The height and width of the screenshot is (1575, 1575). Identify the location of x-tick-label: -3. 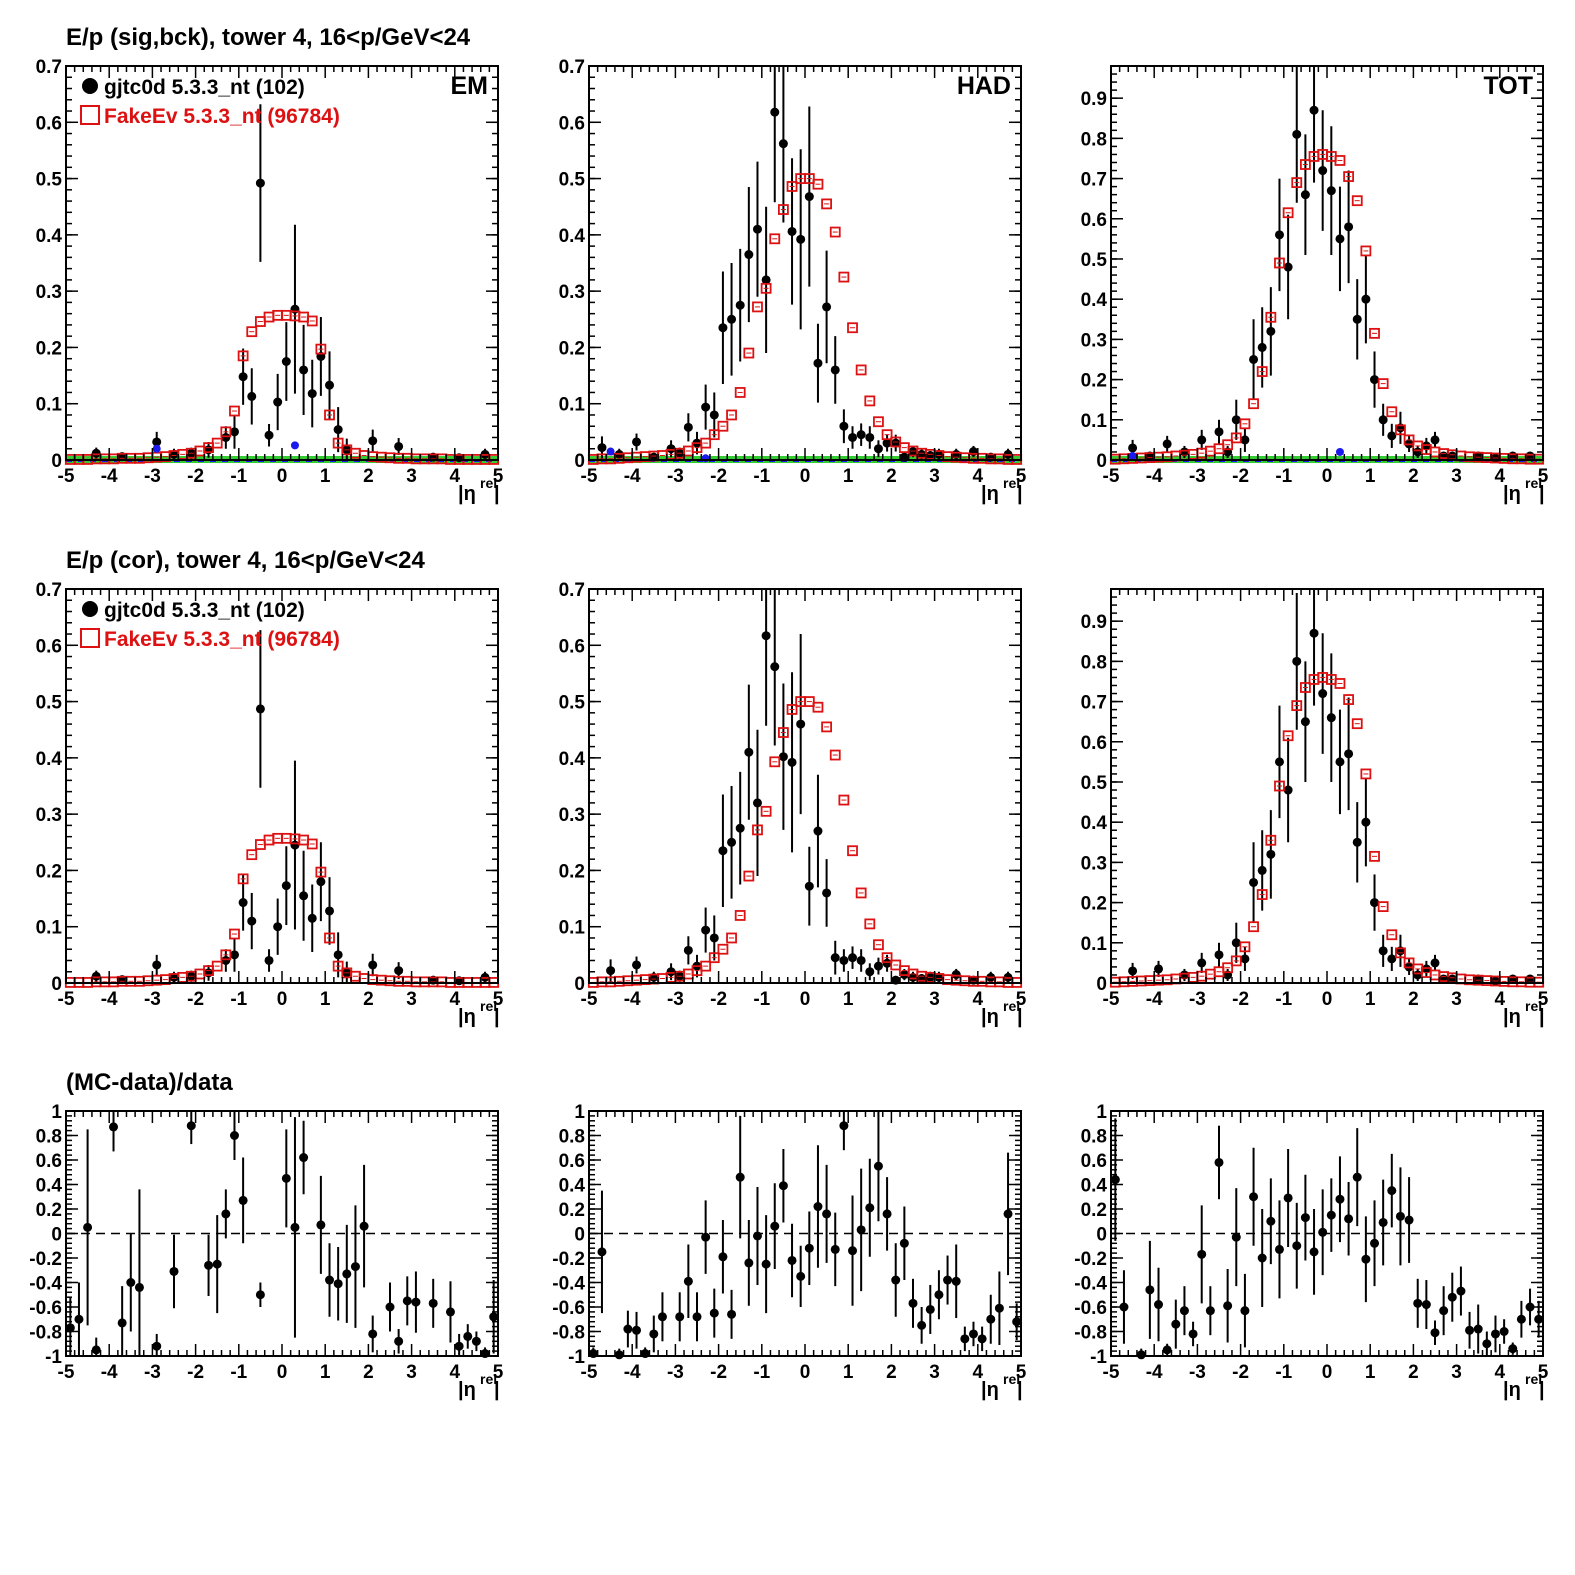
(675, 999).